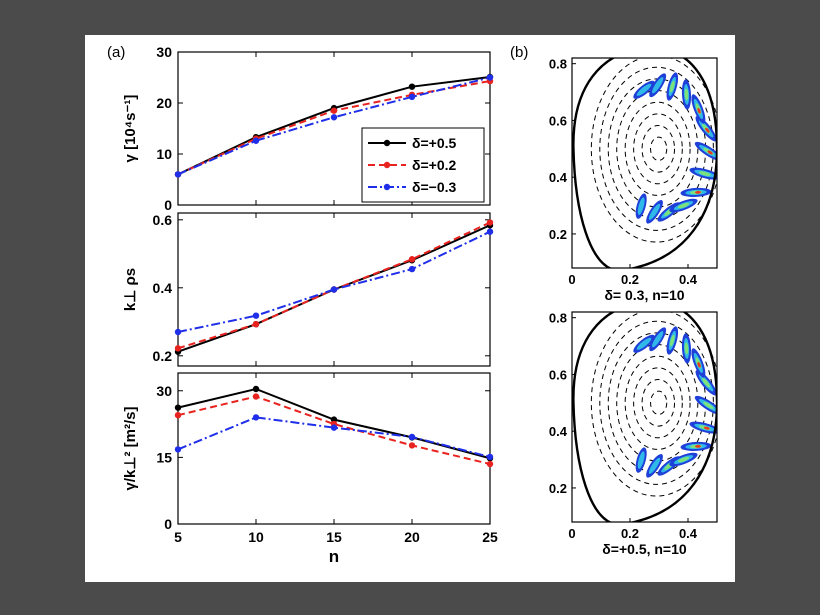 This screenshot has height=615, width=820. I want to click on x-tick-label: 25, so click(490, 537).